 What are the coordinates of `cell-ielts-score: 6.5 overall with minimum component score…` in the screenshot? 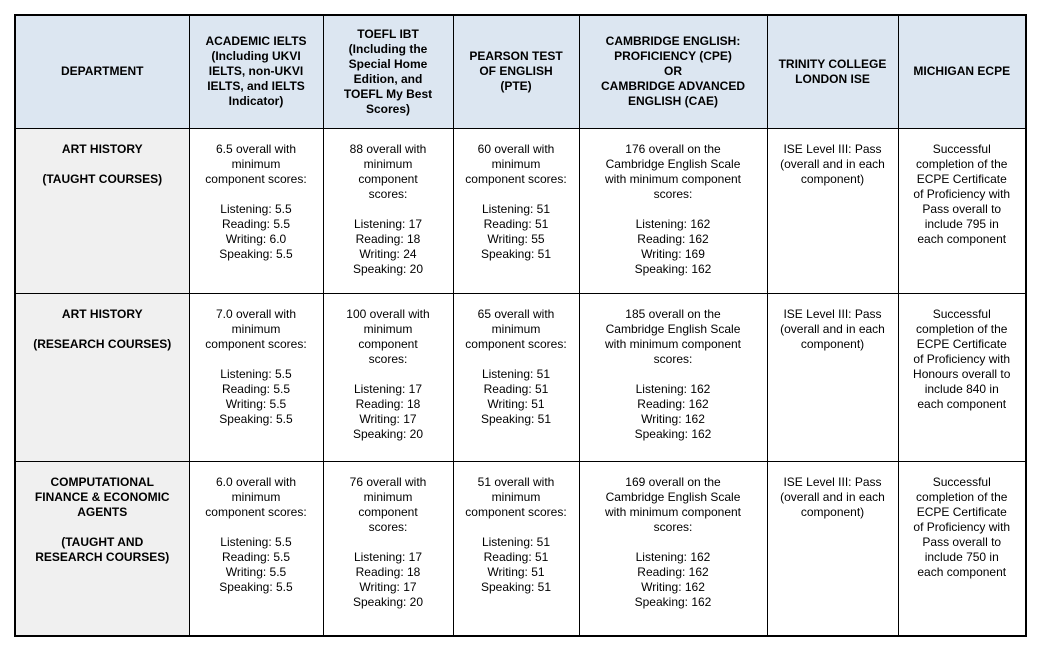 It's located at (256, 210).